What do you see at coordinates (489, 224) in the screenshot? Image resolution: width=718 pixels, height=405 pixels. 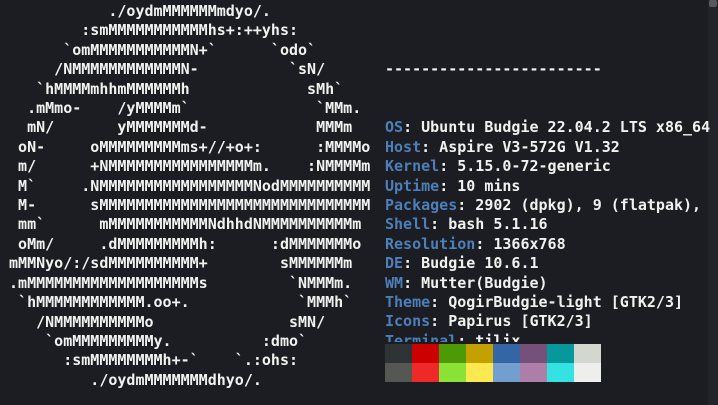 I see `info-value: : bash 5.1.16` at bounding box center [489, 224].